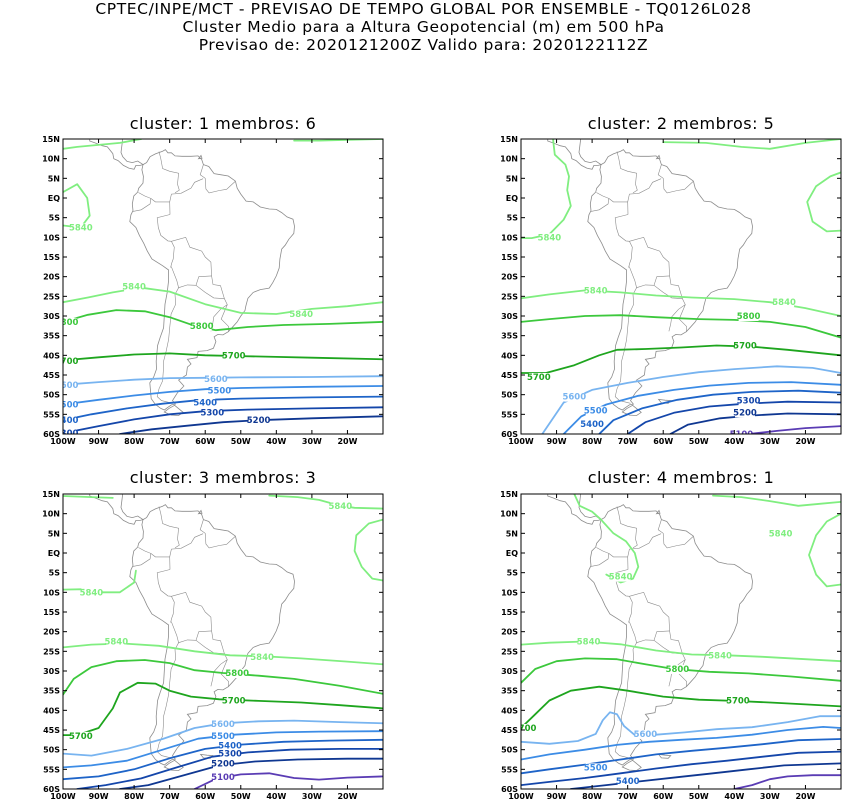 This screenshot has height=803, width=847. I want to click on lat-tick-label: 55S, so click(51, 414).